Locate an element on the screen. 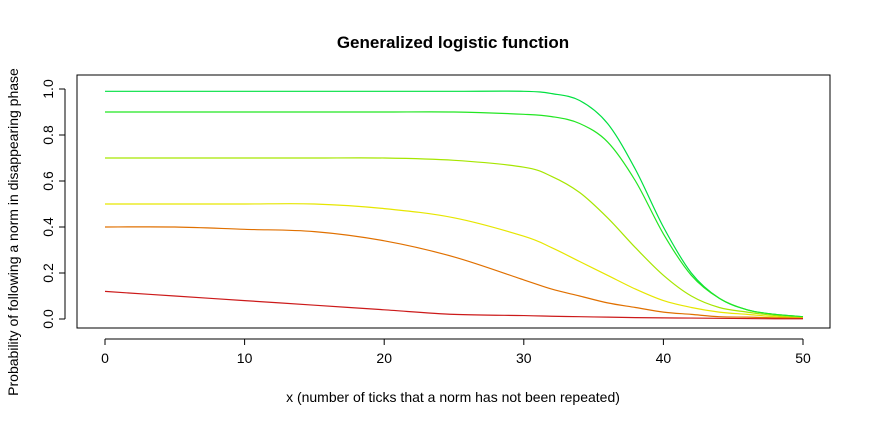 The height and width of the screenshot is (427, 871). y-tick-label: 0.4 is located at coordinates (48, 227).